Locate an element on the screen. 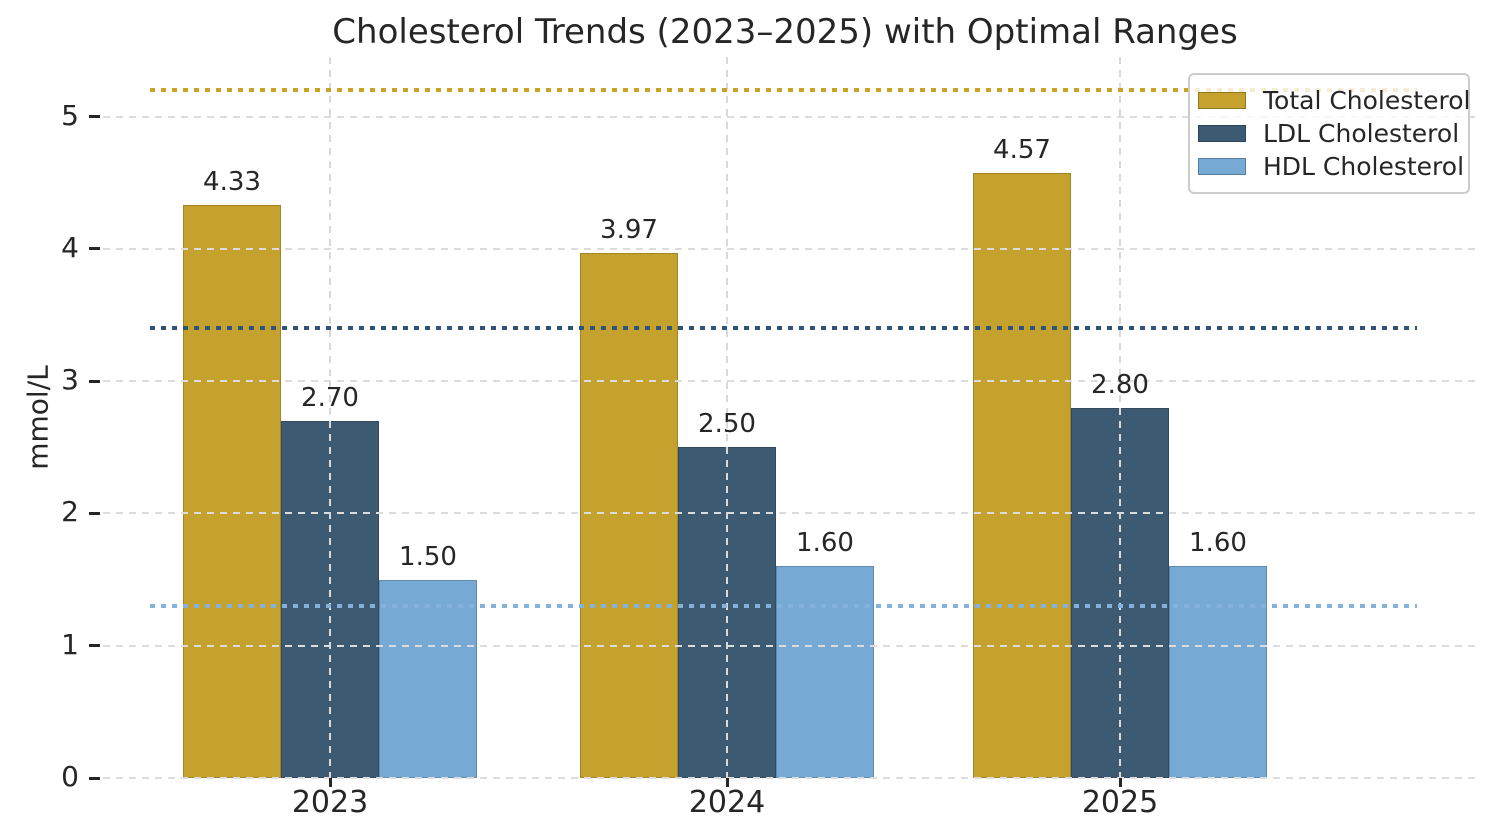  bar-2023-total is located at coordinates (232, 491).